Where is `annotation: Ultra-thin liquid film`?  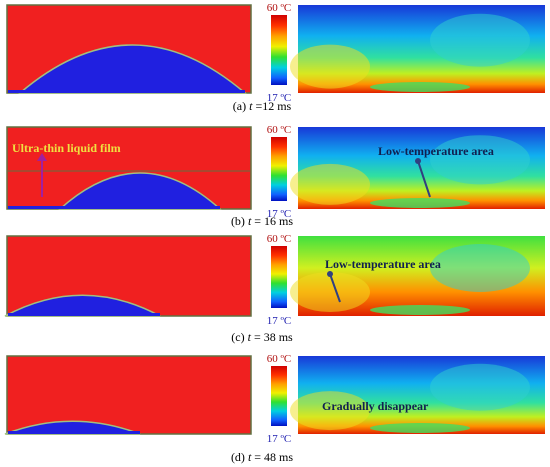 annotation: Ultra-thin liquid film is located at coordinates (66, 148).